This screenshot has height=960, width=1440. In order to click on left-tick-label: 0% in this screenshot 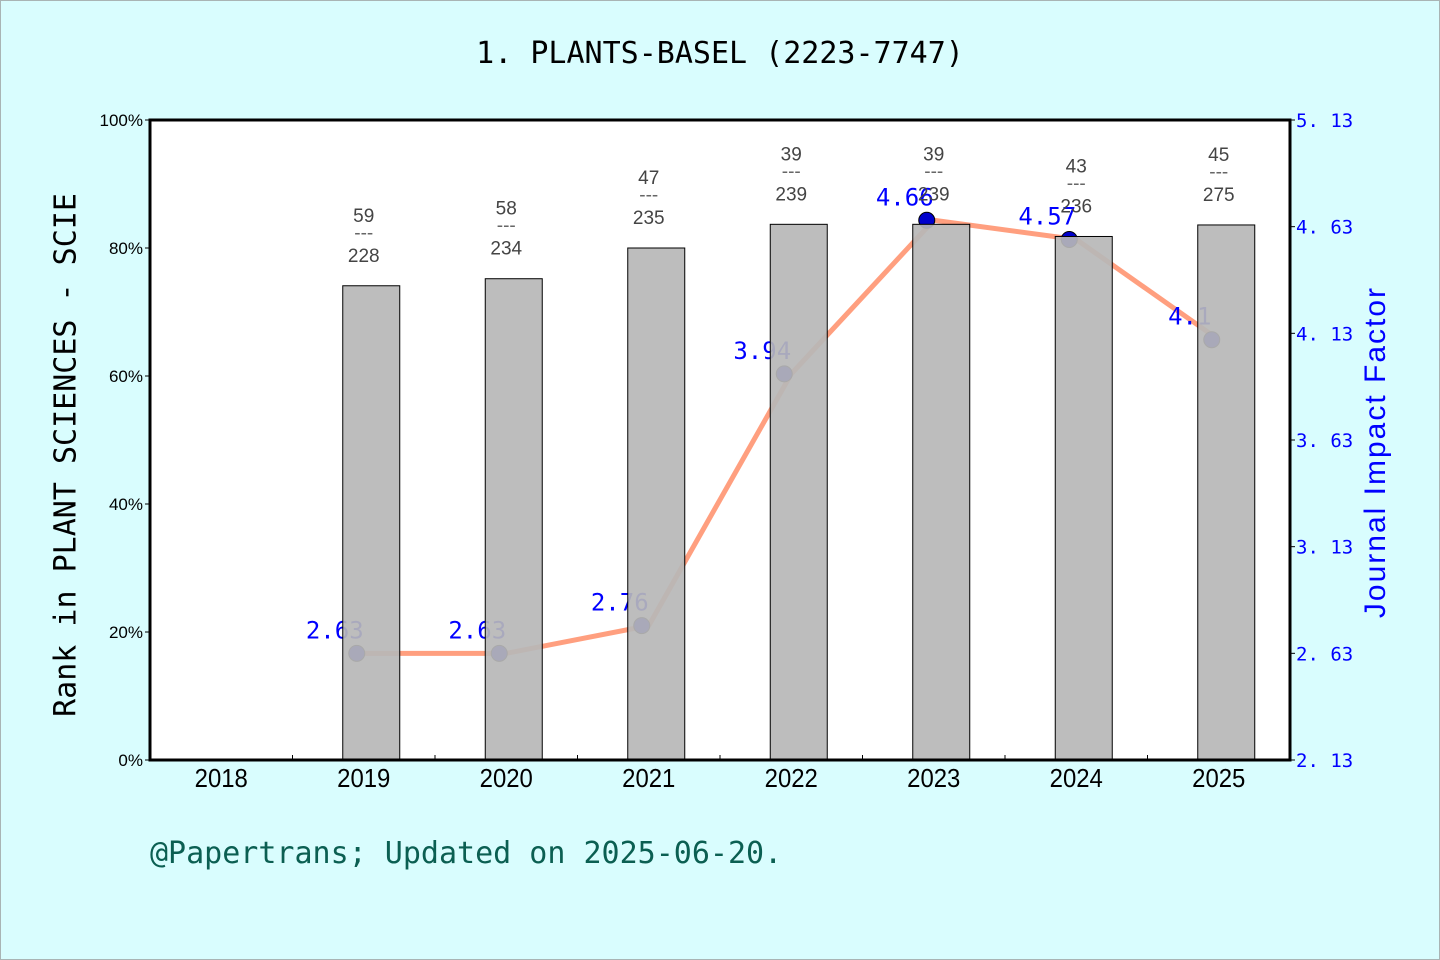, I will do `click(130, 760)`.